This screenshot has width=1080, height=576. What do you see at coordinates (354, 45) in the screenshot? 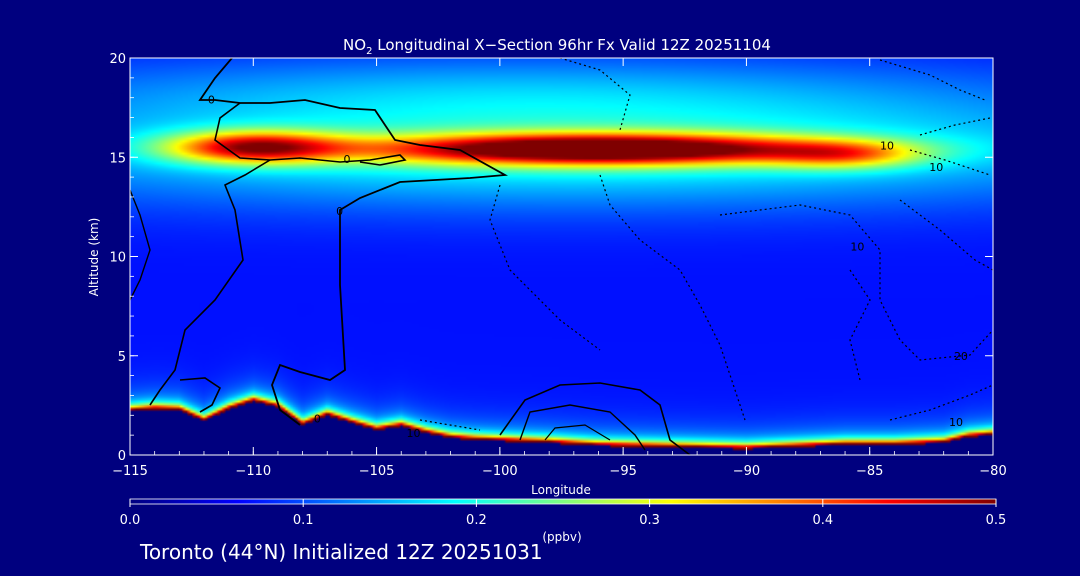
I see `title-species: NO` at bounding box center [354, 45].